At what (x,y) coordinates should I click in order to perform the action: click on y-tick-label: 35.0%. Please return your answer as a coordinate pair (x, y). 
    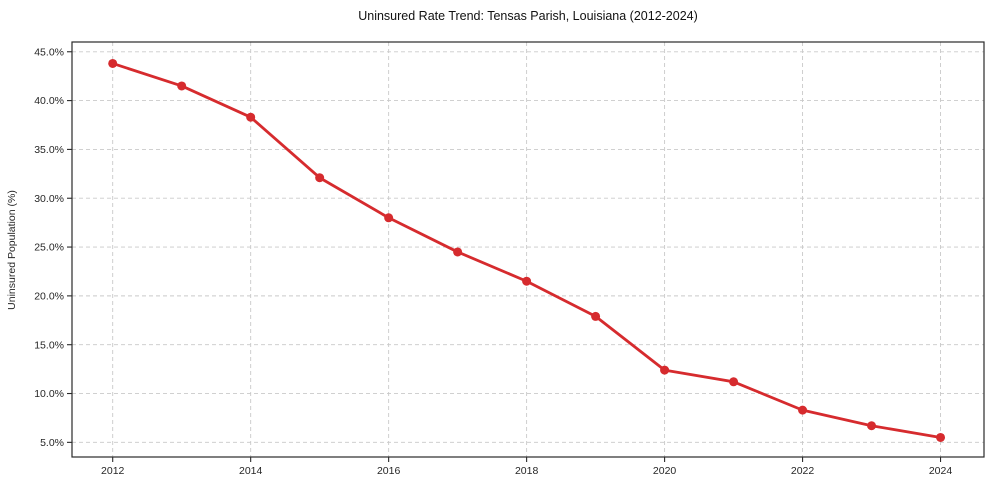
    Looking at the image, I should click on (49, 150).